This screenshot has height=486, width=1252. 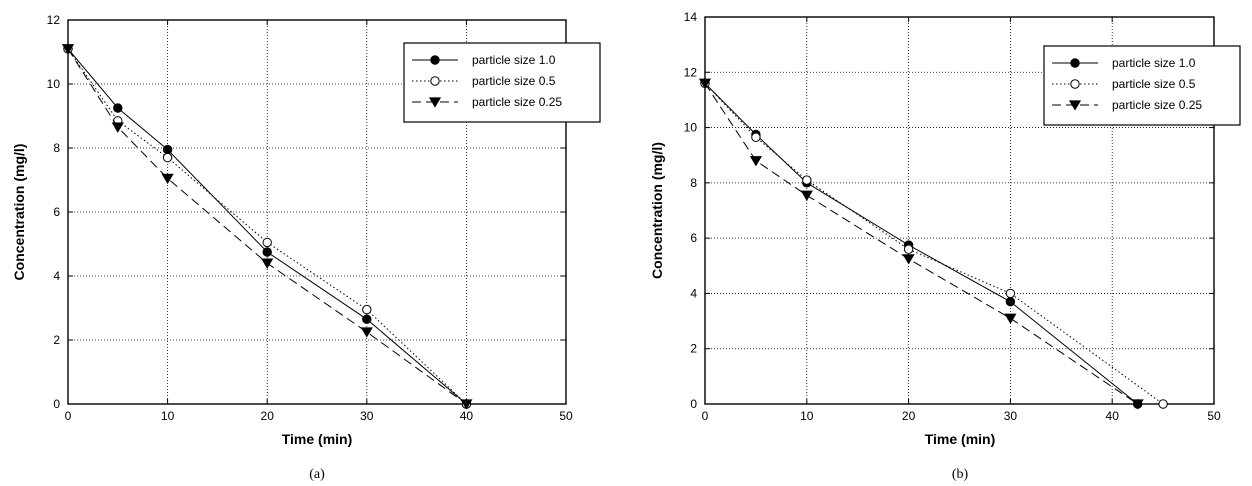 I want to click on y-tick-label: 14, so click(x=691, y=17).